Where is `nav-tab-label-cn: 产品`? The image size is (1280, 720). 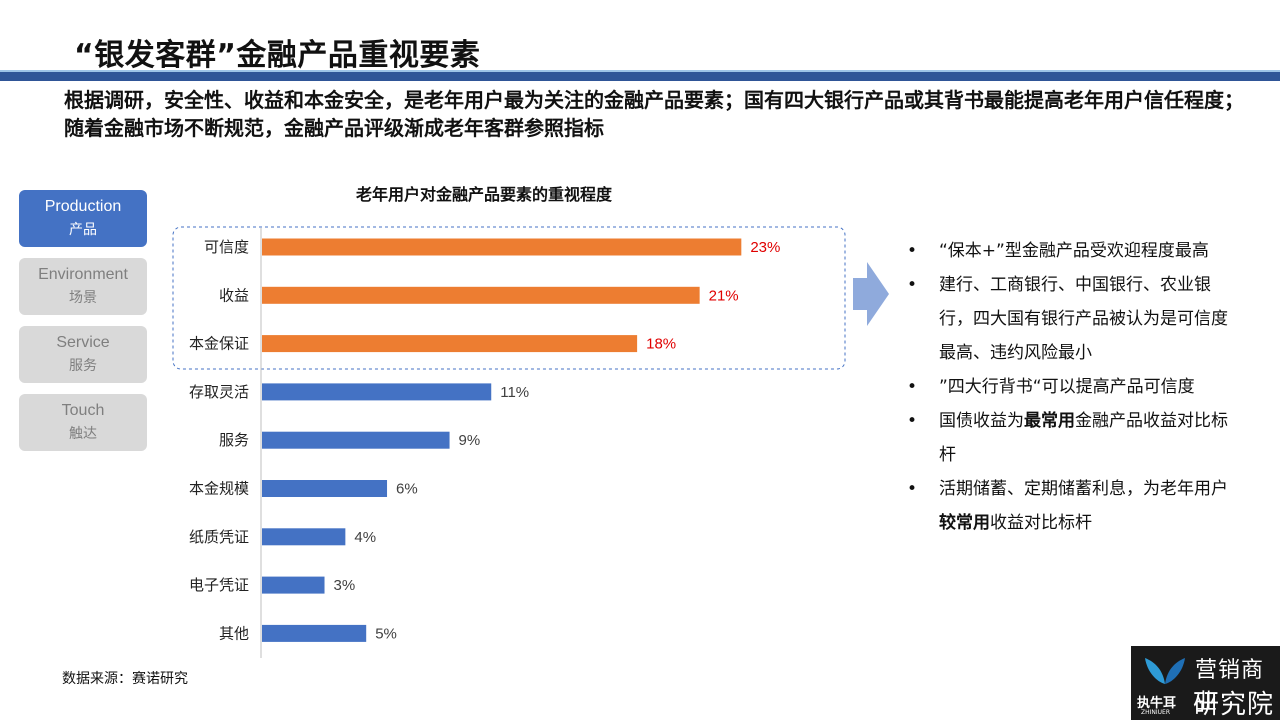
nav-tab-label-cn: 产品 is located at coordinates (83, 229).